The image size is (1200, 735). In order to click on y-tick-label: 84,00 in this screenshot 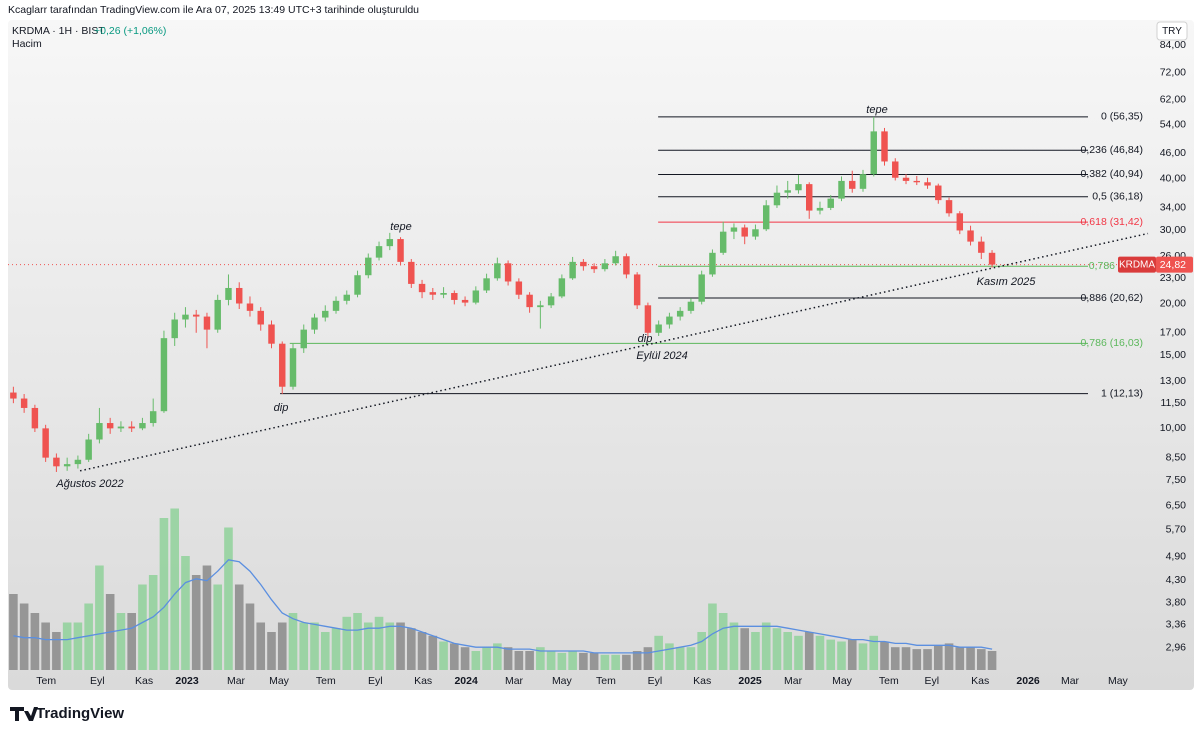, I will do `click(1173, 45)`.